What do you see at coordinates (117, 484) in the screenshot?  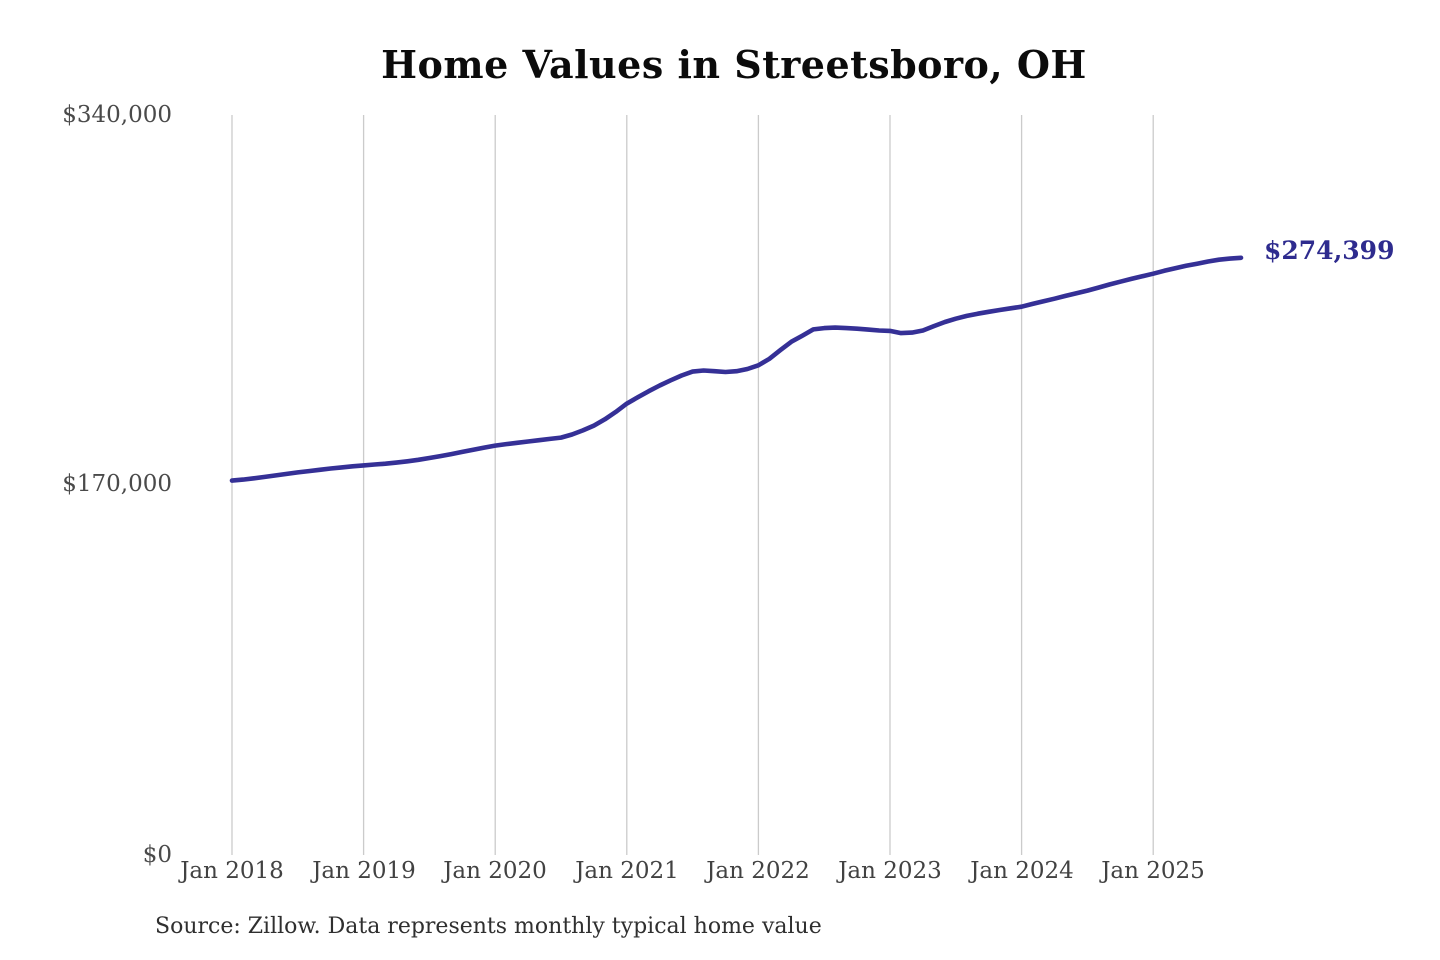 I see `y-axis-label-170000: $170,000` at bounding box center [117, 484].